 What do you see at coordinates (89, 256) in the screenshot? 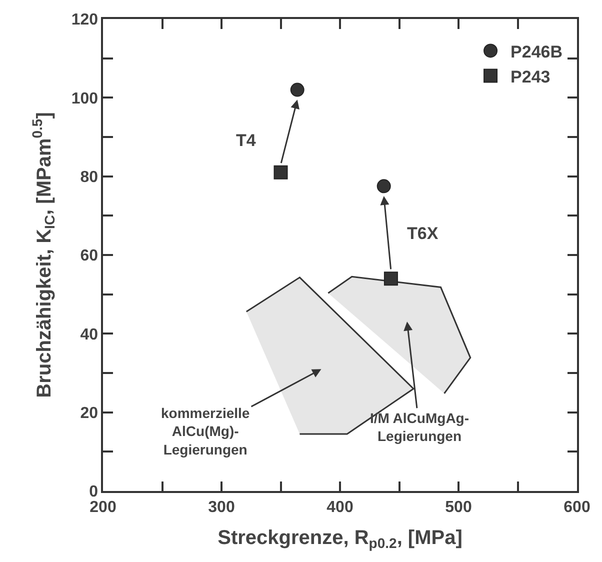
I see `y-tick-label: 60` at bounding box center [89, 256].